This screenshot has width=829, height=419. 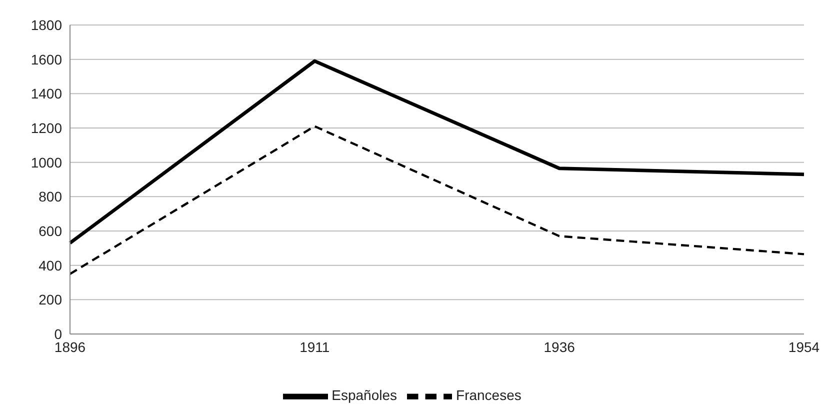 What do you see at coordinates (46, 162) in the screenshot?
I see `y-tick-label: 1000` at bounding box center [46, 162].